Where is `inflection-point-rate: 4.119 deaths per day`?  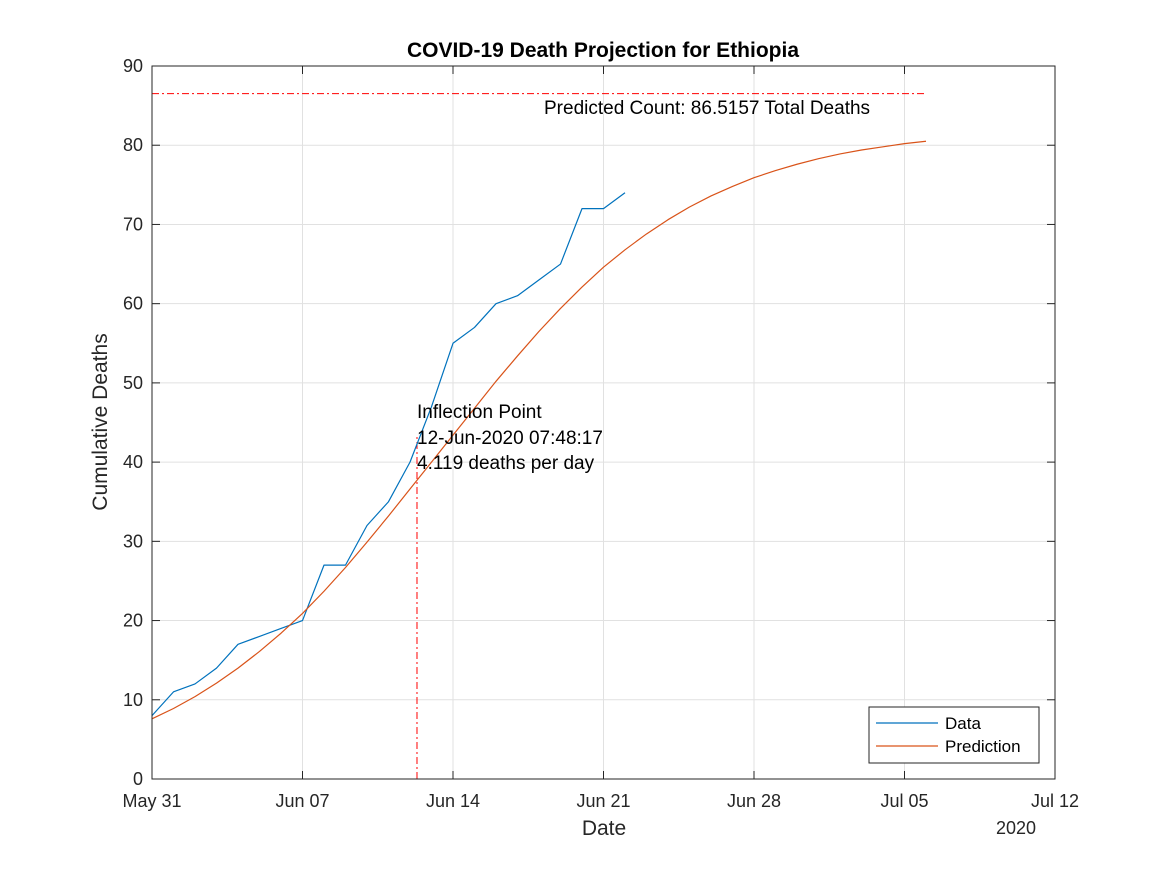 inflection-point-rate: 4.119 deaths per day is located at coordinates (506, 463).